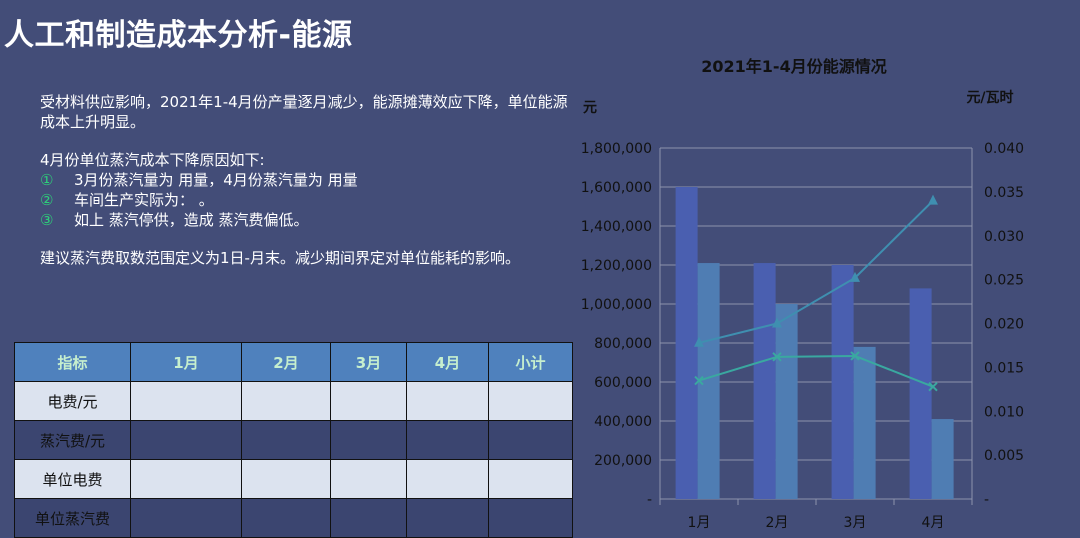 The height and width of the screenshot is (538, 1080). Describe the element at coordinates (989, 97) in the screenshot. I see `right-axis-unit: 元/瓦时` at that location.